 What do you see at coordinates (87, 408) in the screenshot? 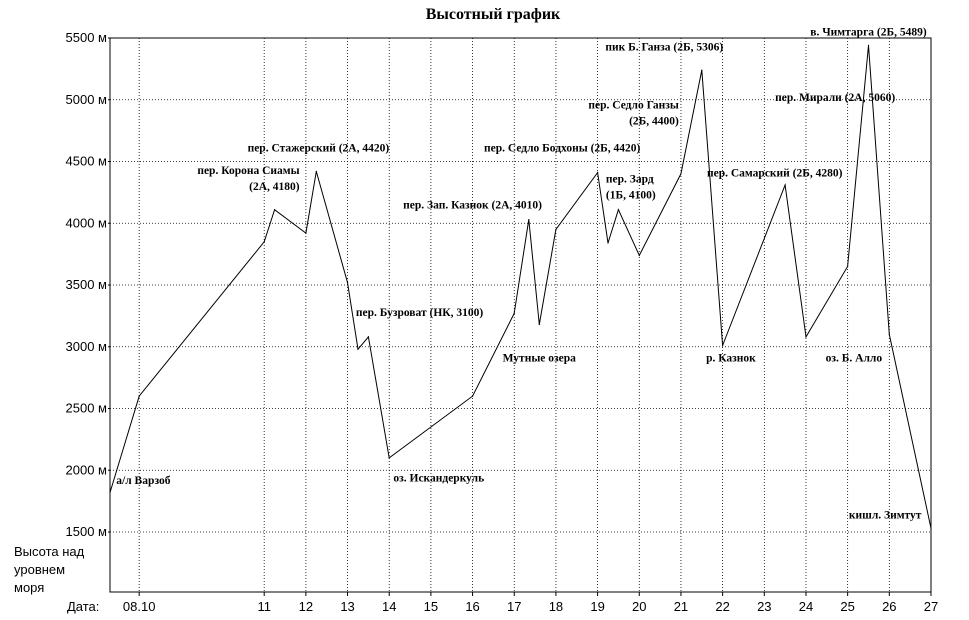
I see `y-tick-label: 2500 м` at bounding box center [87, 408].